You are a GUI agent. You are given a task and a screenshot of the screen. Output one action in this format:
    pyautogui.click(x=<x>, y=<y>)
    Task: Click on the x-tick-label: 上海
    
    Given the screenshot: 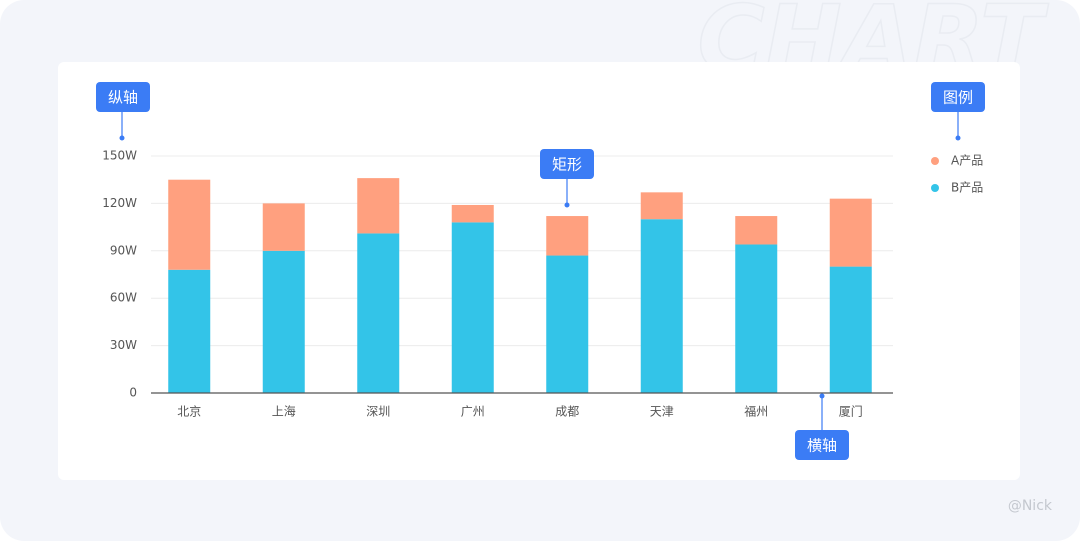 What is the action you would take?
    pyautogui.click(x=284, y=411)
    